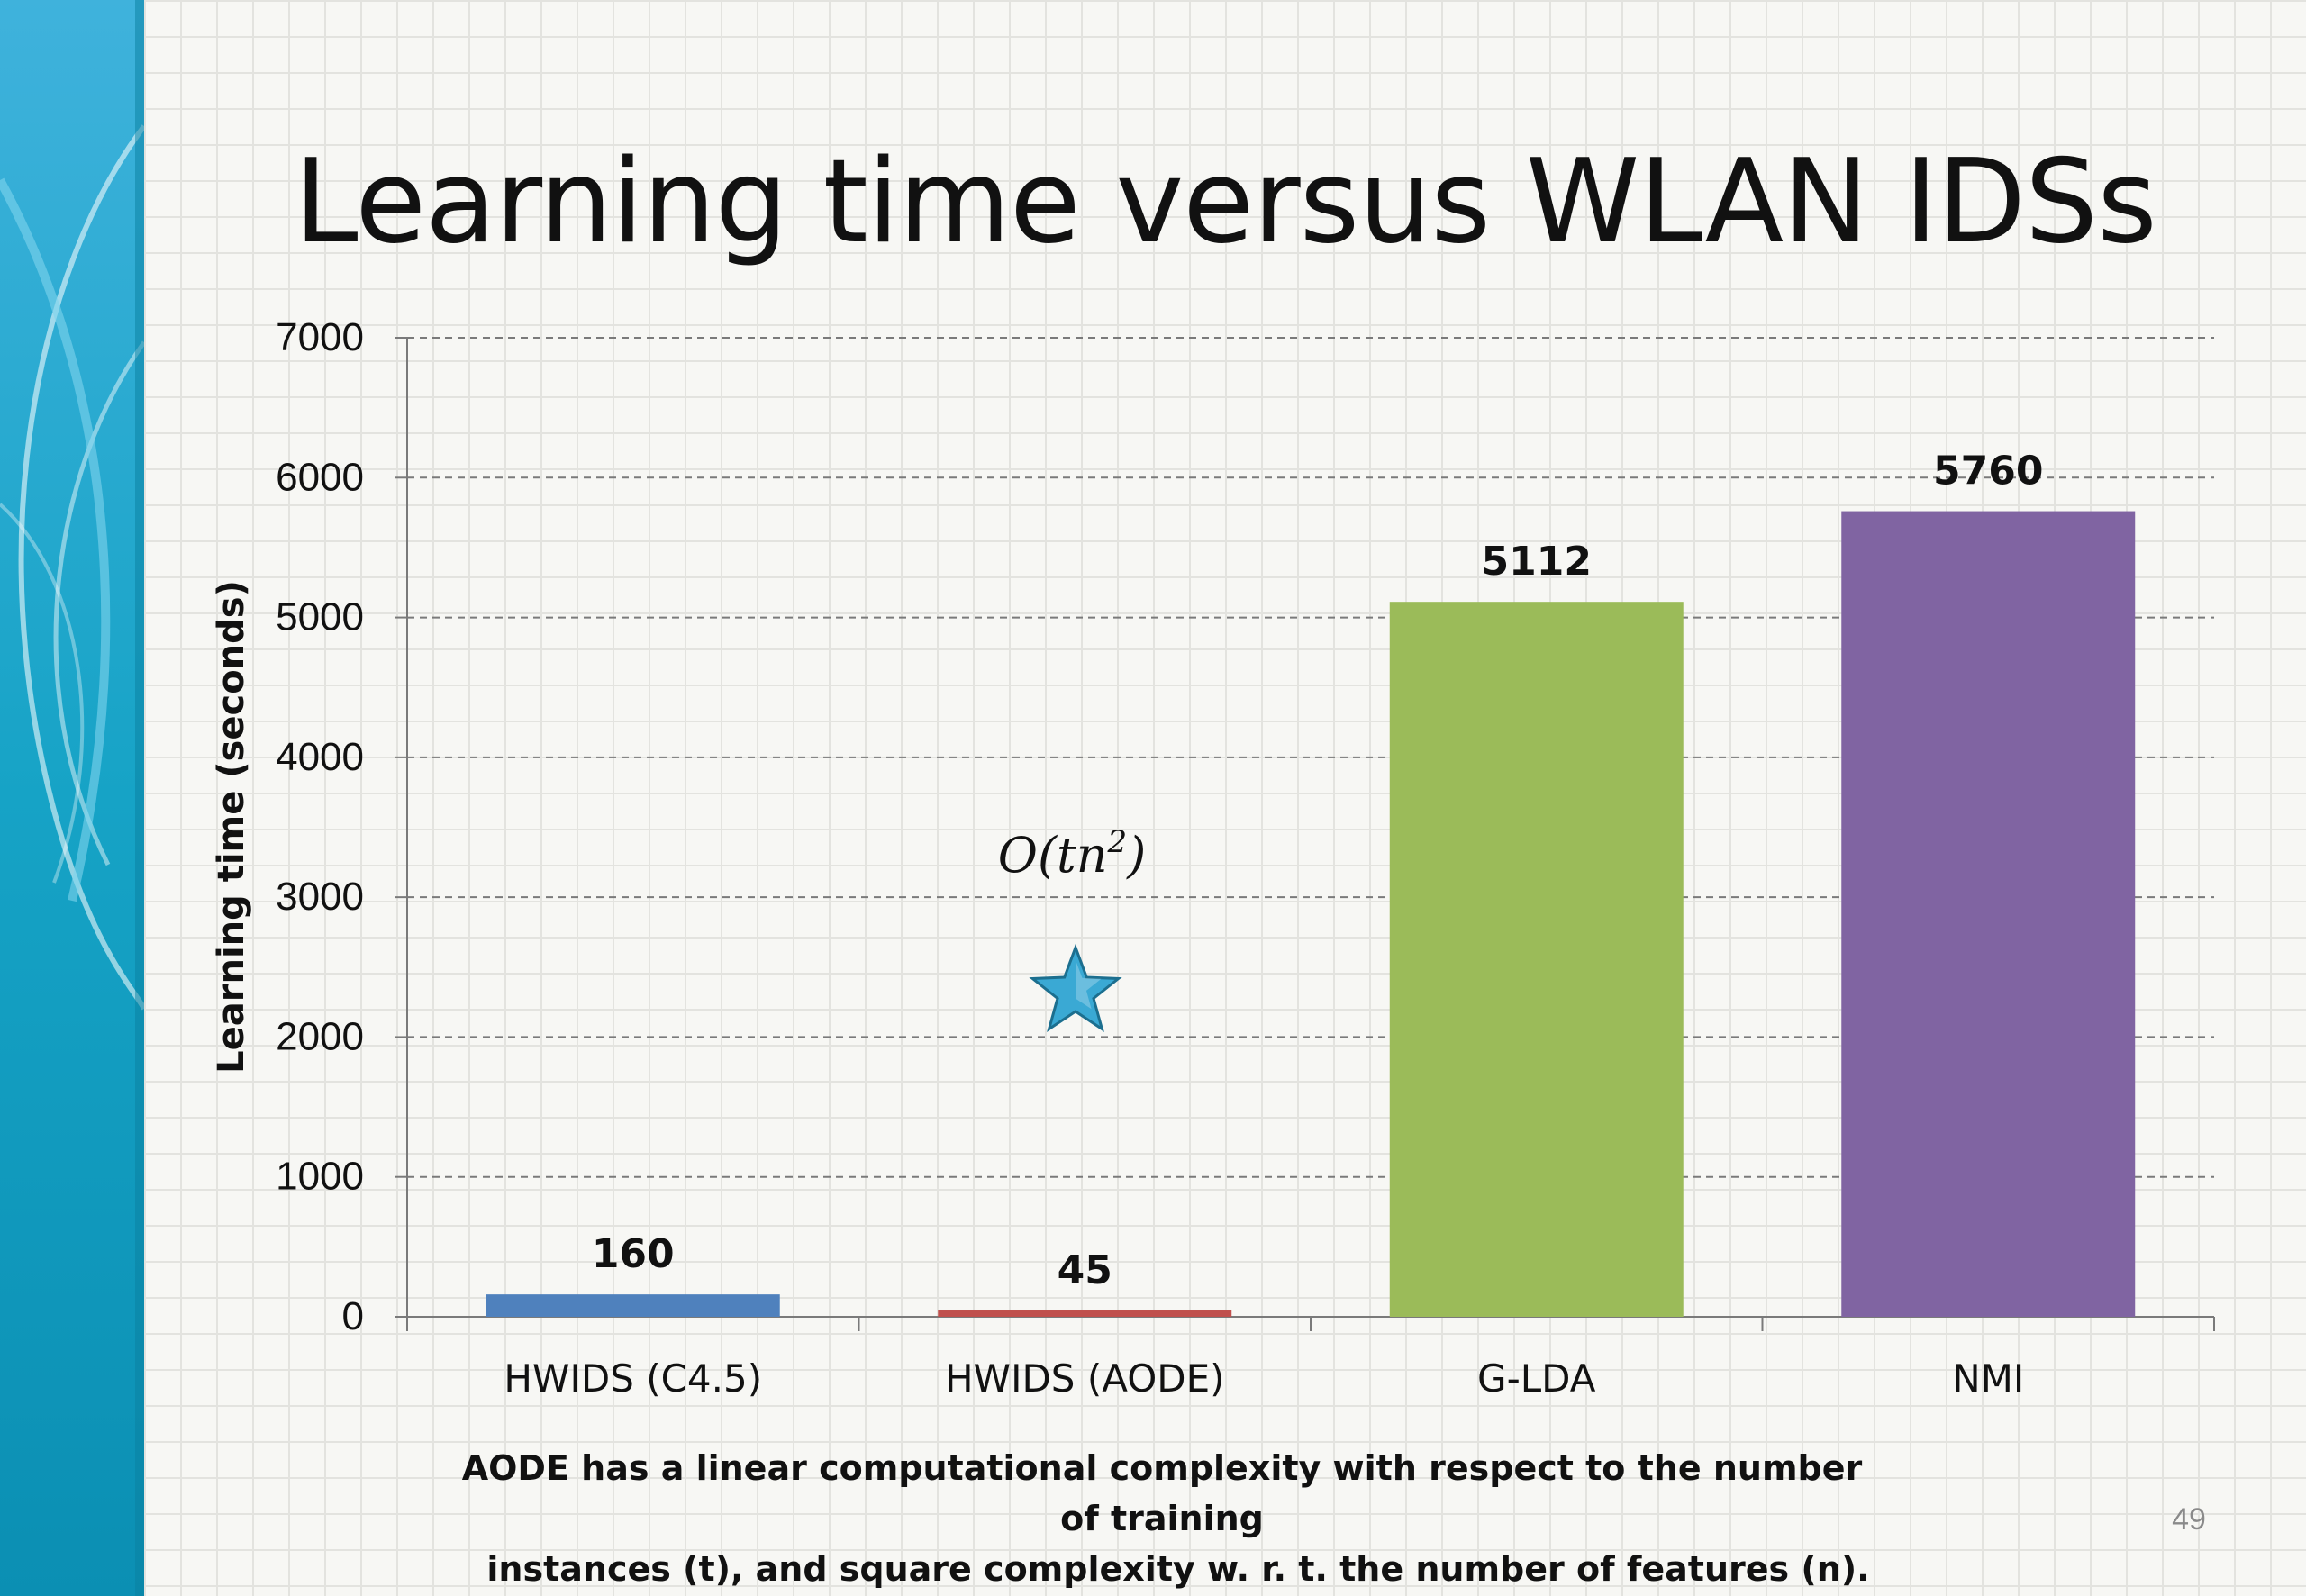 The width and height of the screenshot is (2306, 1596). What do you see at coordinates (1075, 987) in the screenshot?
I see `star-icon` at bounding box center [1075, 987].